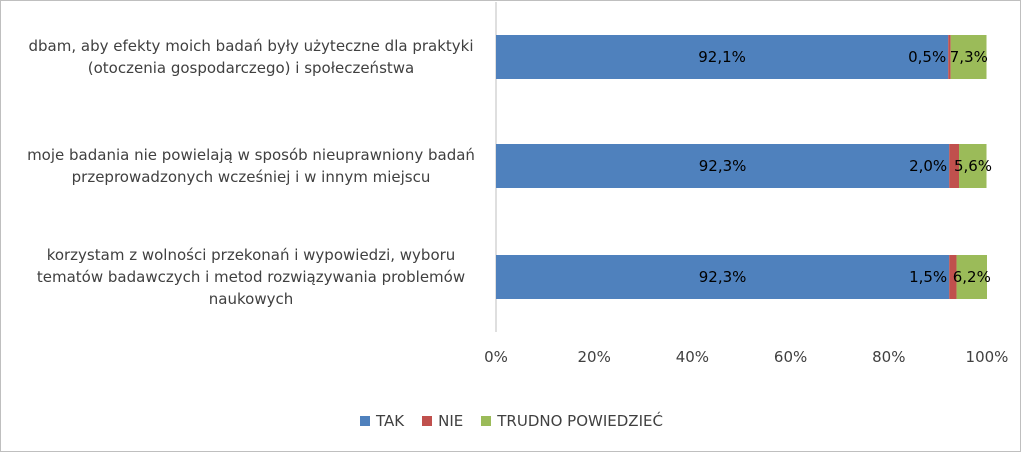 The height and width of the screenshot is (453, 1021). What do you see at coordinates (496, 357) in the screenshot?
I see `x-tick-label: 0%` at bounding box center [496, 357].